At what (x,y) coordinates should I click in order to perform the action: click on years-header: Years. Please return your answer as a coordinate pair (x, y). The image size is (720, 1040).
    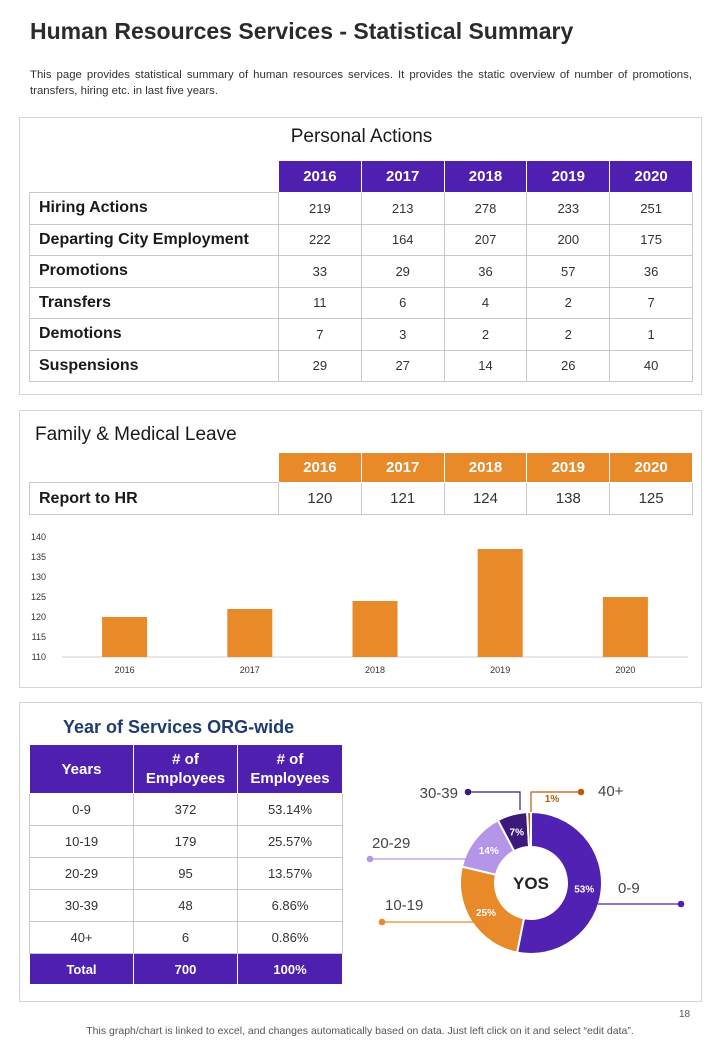
    Looking at the image, I should click on (81, 769).